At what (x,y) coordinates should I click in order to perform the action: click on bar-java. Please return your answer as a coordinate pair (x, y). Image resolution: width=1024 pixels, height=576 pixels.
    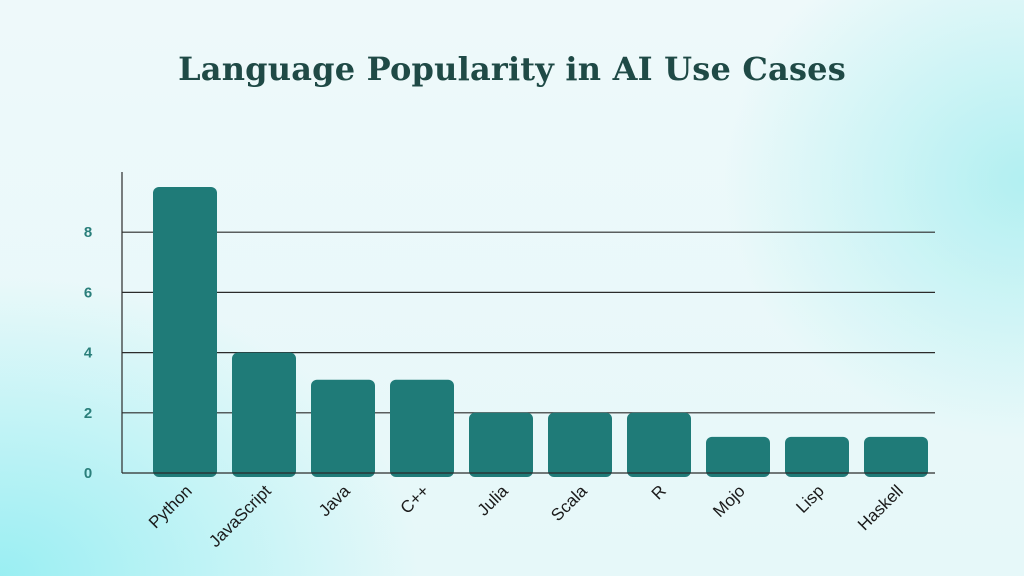
    Looking at the image, I should click on (343, 428).